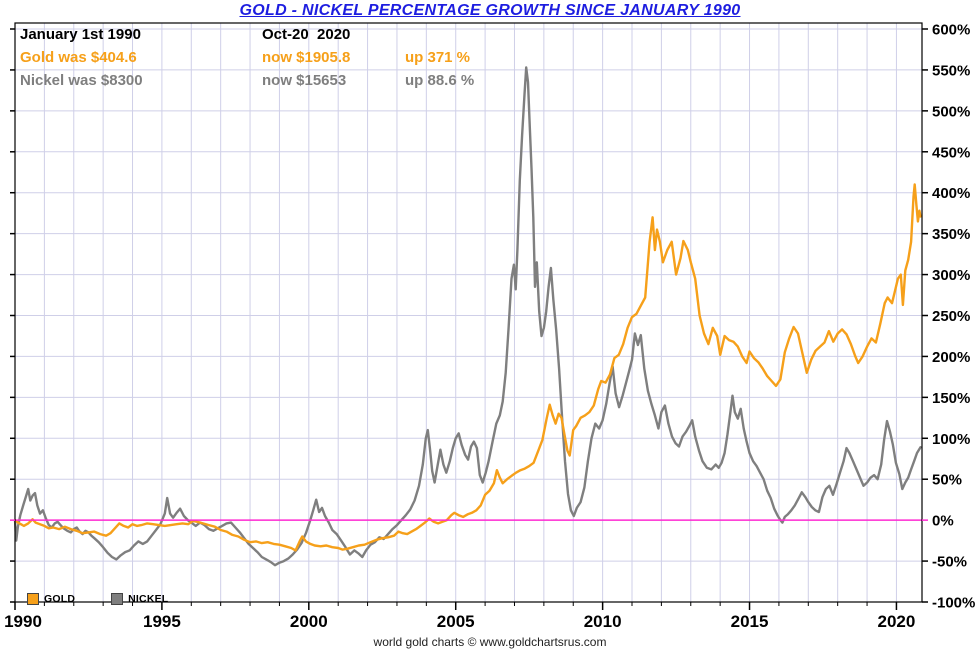 The image size is (980, 650). I want to click on y-tick-label: 350%, so click(951, 234).